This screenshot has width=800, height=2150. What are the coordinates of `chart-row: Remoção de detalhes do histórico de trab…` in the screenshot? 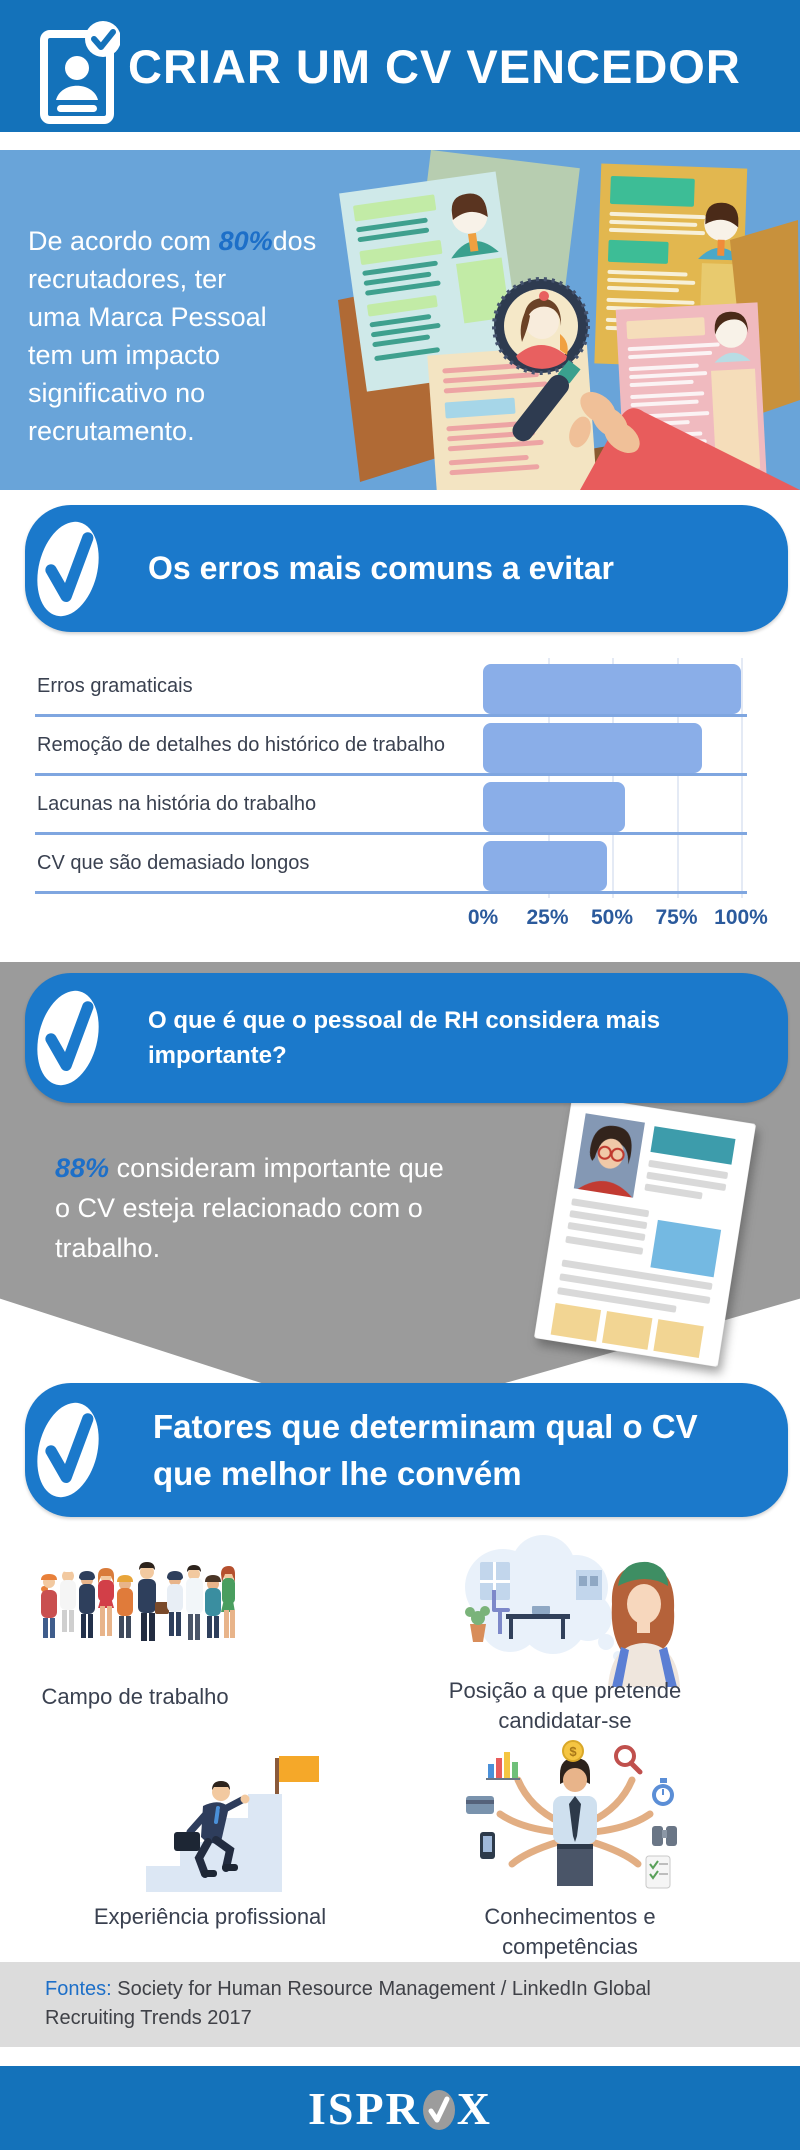 It's located at (391, 746).